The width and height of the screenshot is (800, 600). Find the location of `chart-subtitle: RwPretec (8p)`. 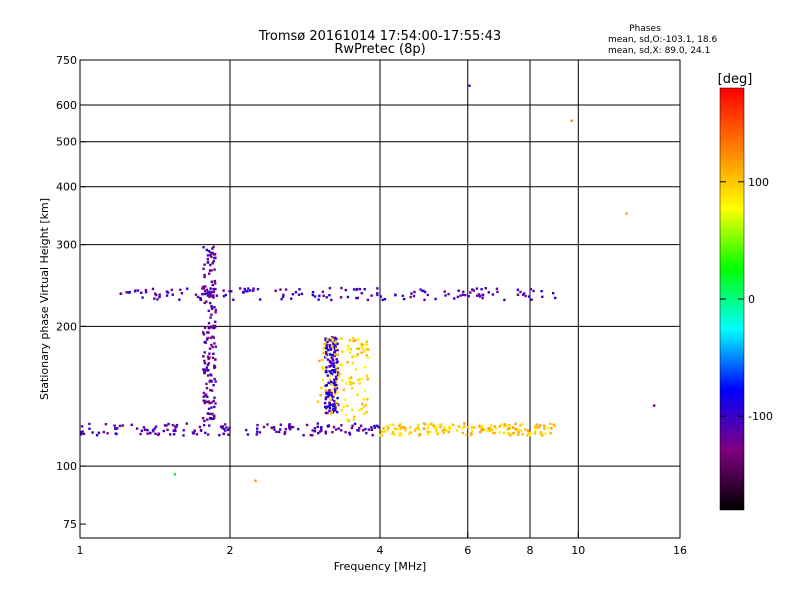

chart-subtitle: RwPretec (8p) is located at coordinates (379, 49).